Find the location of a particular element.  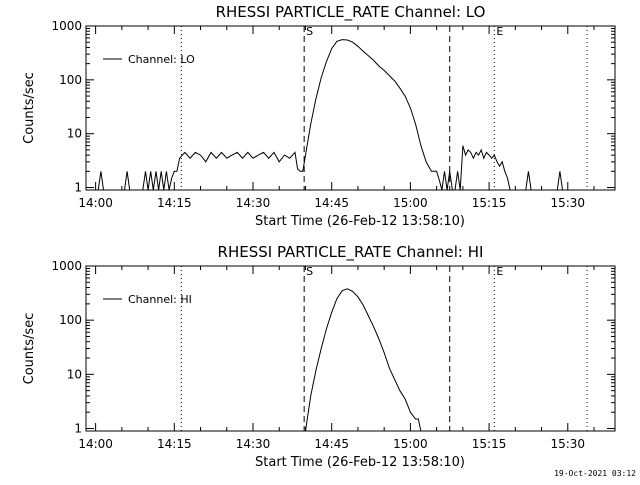

legend-label: Channel: LO is located at coordinates (161, 59).